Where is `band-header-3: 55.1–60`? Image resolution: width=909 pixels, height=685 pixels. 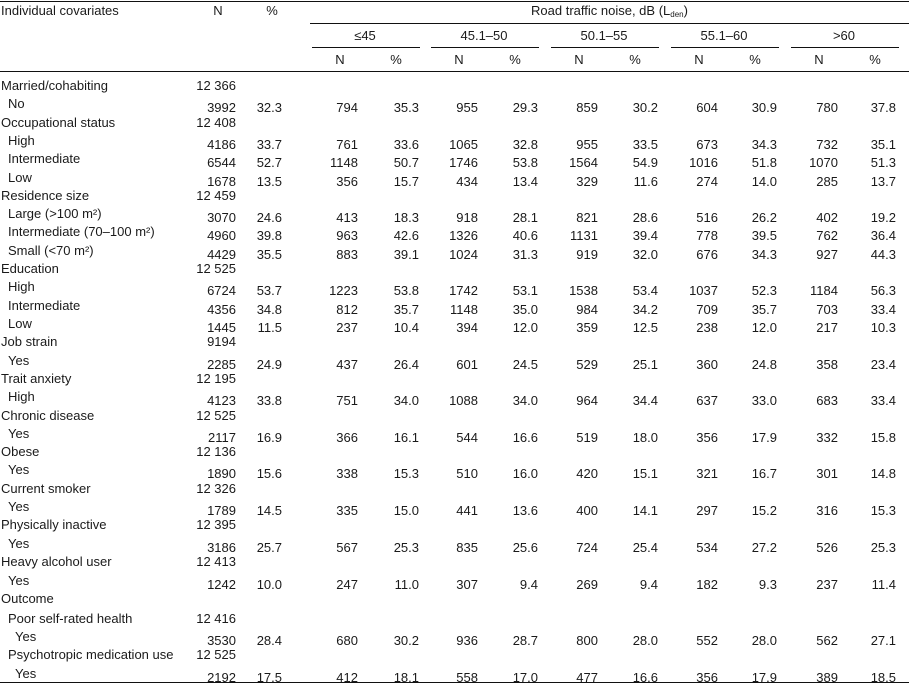
band-header-3: 55.1–60 is located at coordinates (724, 35).